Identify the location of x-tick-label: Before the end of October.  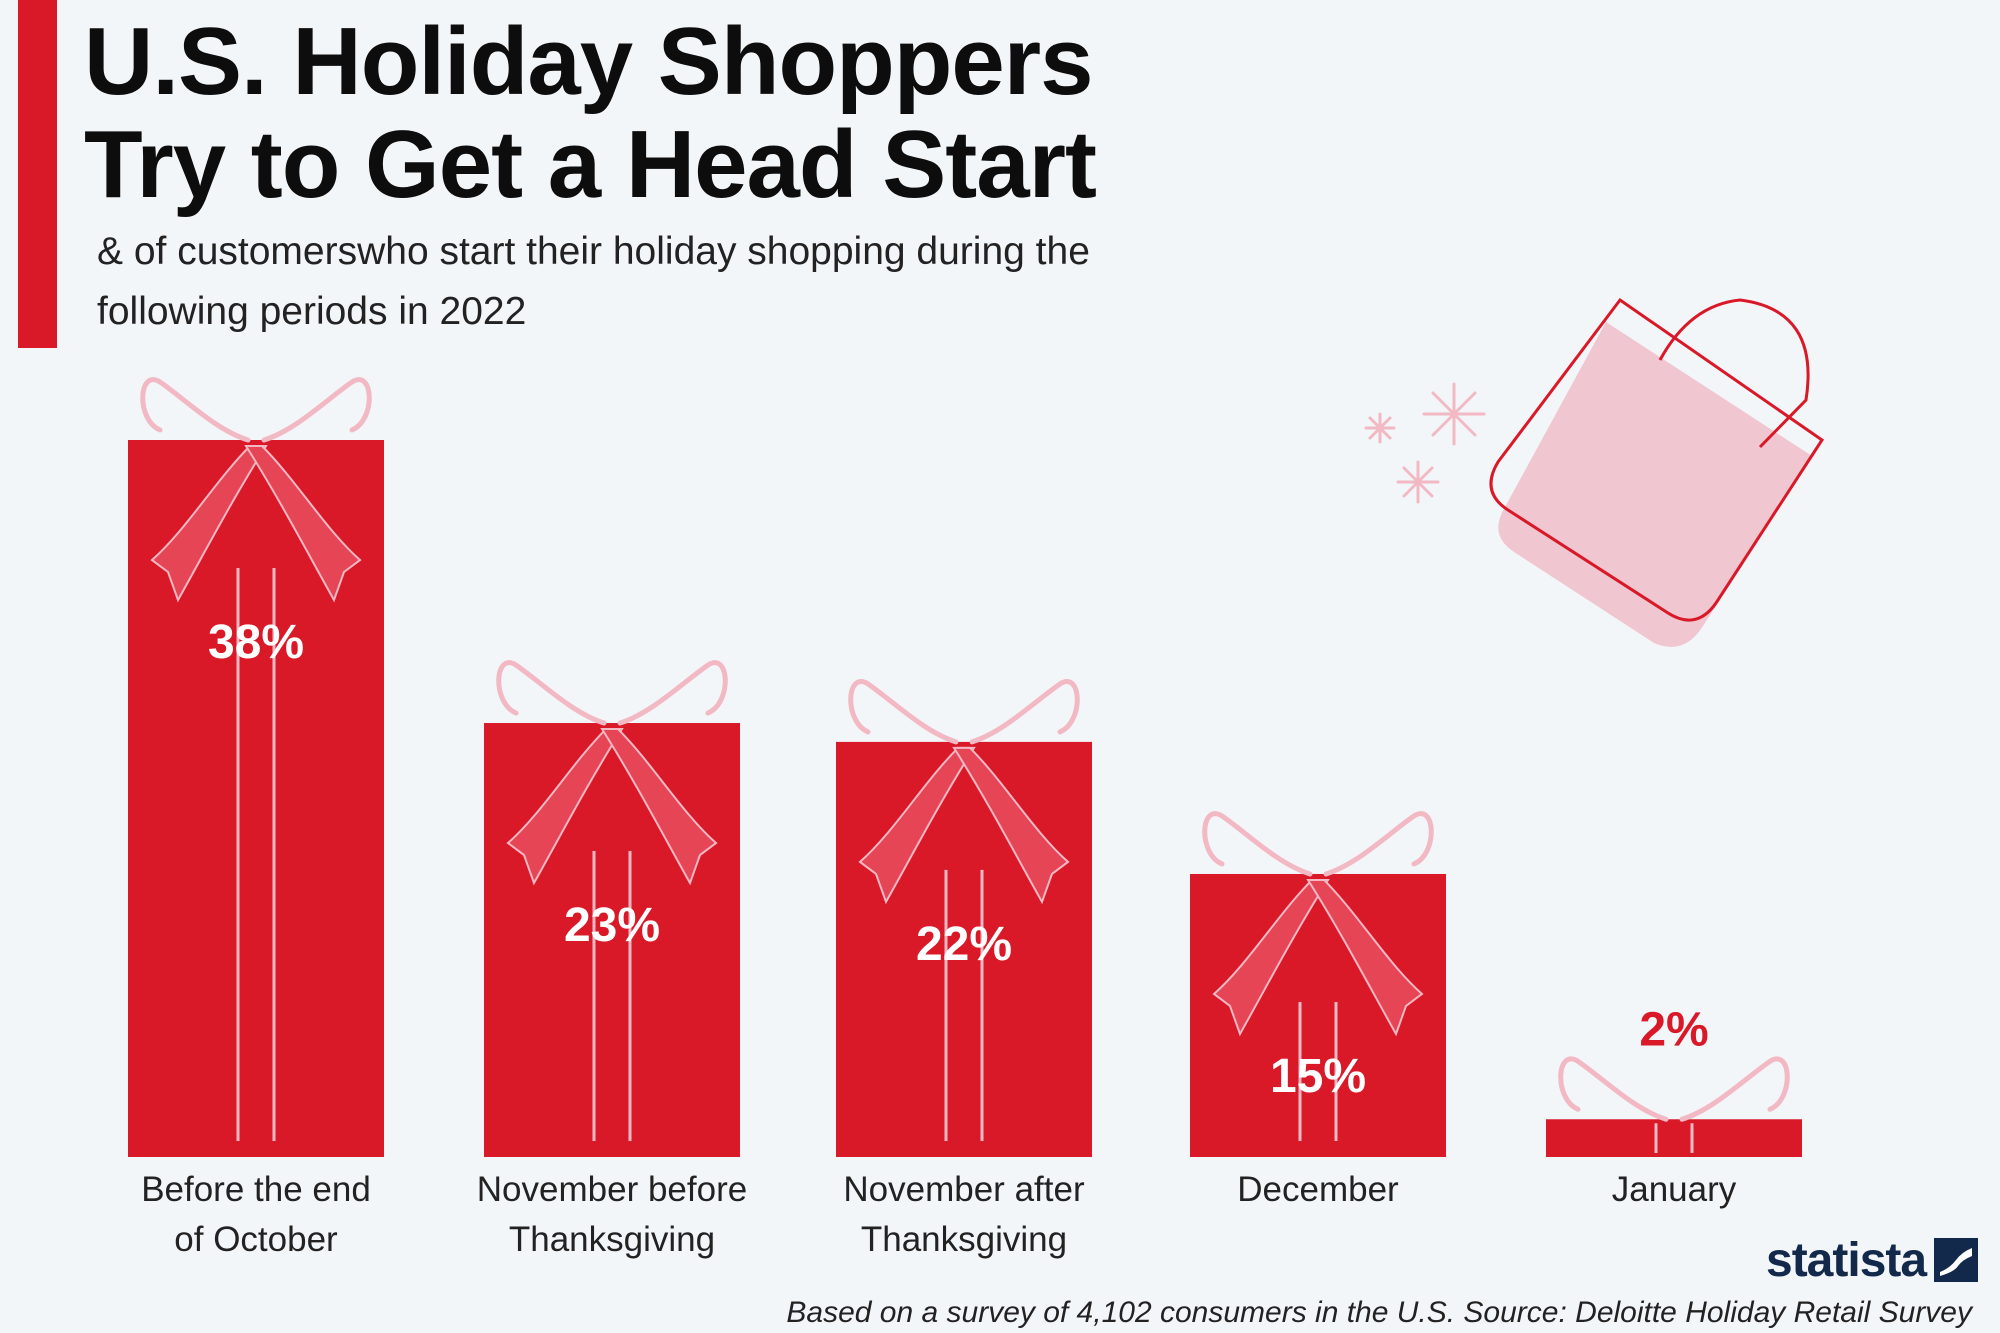
(256, 1214).